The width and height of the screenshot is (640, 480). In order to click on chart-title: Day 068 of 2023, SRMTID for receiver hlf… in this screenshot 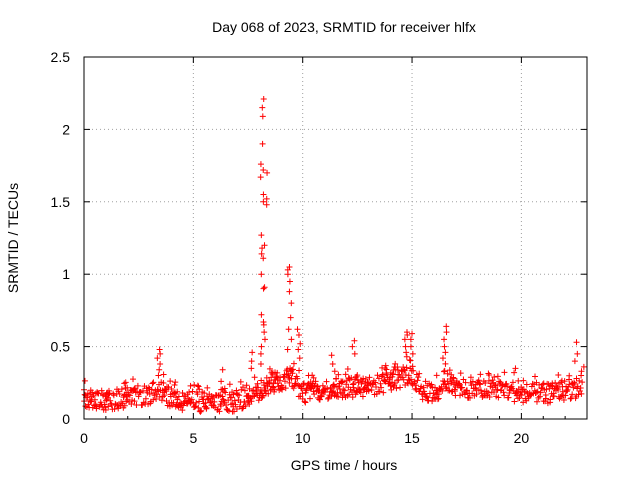, I will do `click(344, 27)`.